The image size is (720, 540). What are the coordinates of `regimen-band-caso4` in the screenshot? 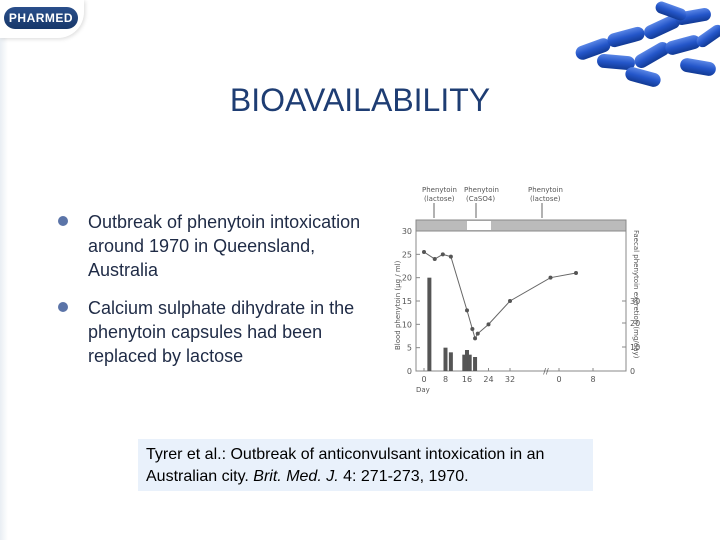 It's located at (479, 225).